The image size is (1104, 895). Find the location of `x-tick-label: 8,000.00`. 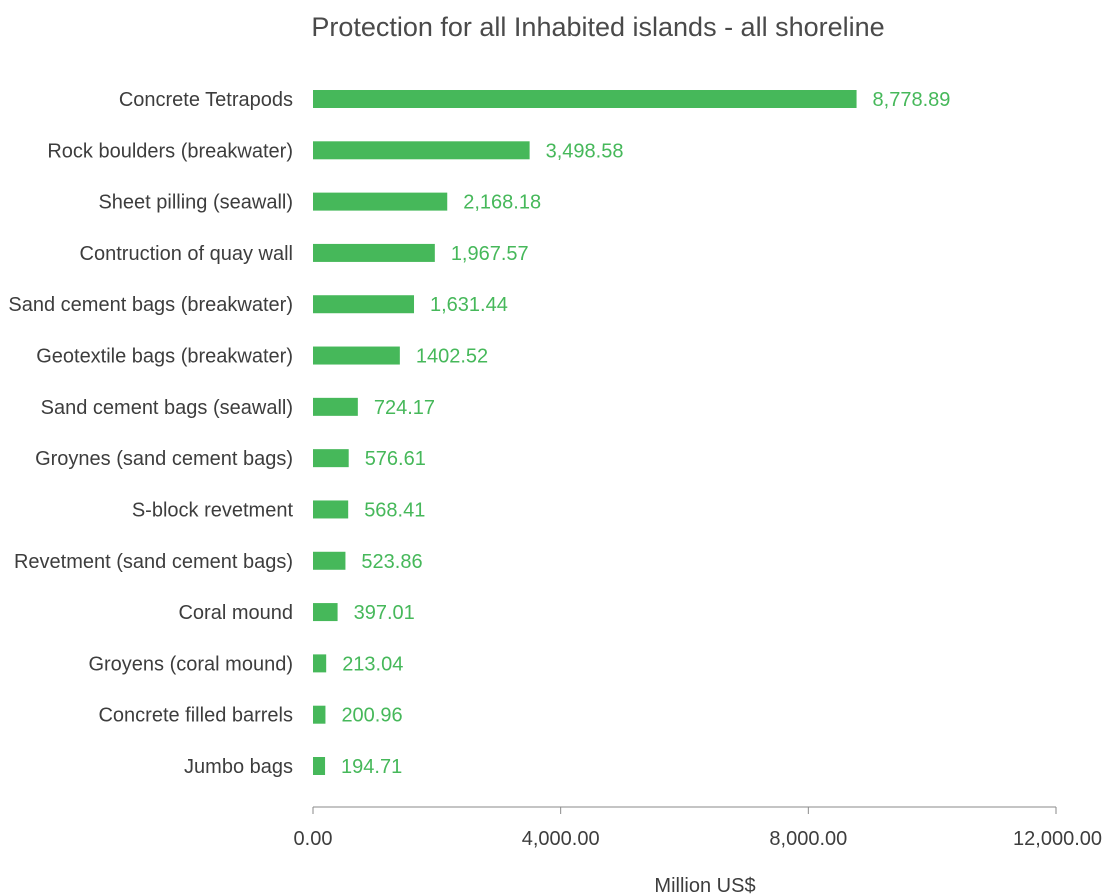

x-tick-label: 8,000.00 is located at coordinates (808, 839).